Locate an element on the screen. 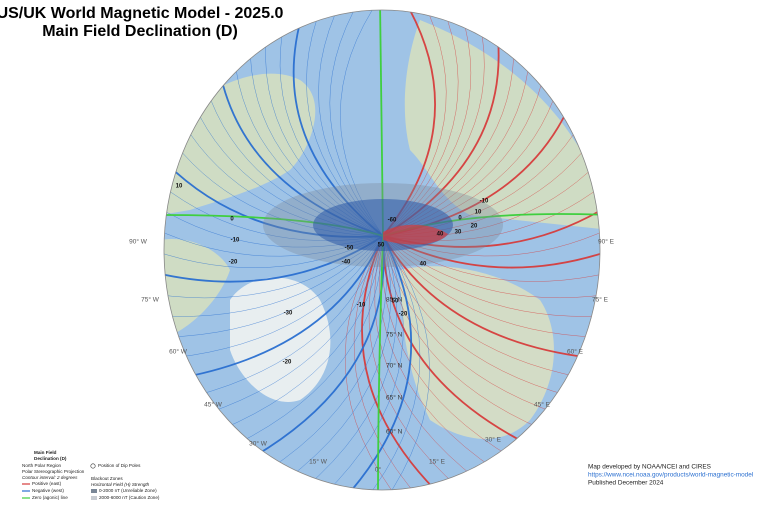 The height and width of the screenshot is (513, 767). latitude-label: 85° N is located at coordinates (394, 300).